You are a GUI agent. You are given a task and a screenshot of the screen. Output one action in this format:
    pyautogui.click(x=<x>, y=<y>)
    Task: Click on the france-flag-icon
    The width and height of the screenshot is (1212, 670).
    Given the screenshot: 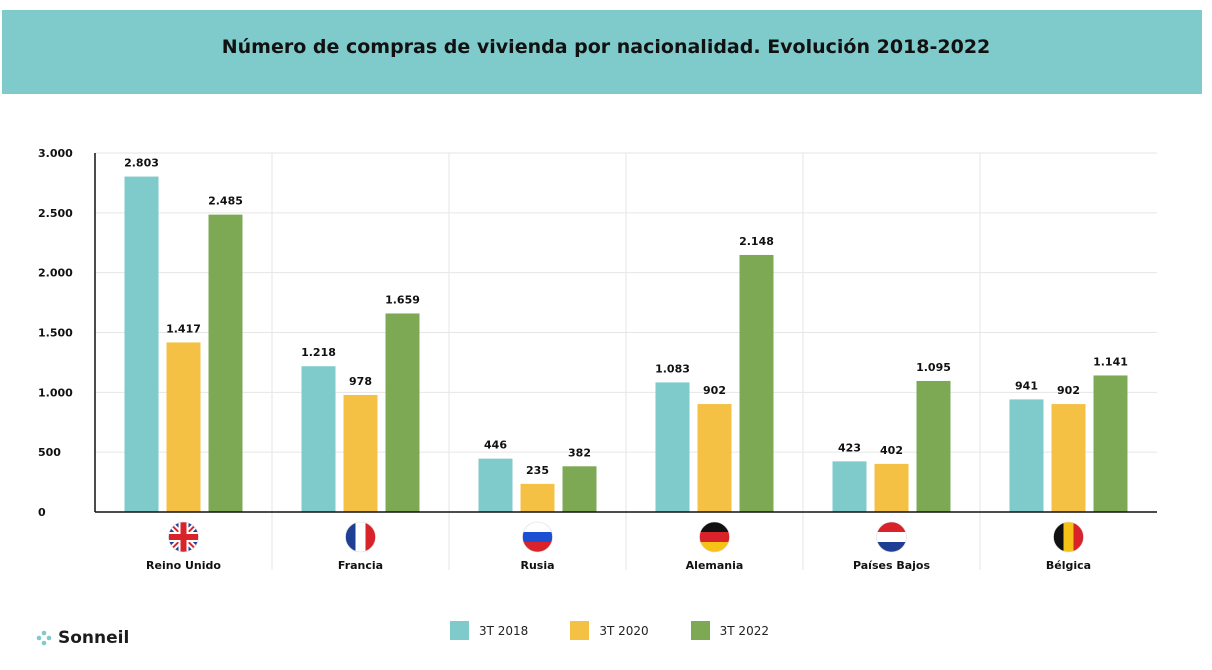 What is the action you would take?
    pyautogui.click(x=360, y=537)
    